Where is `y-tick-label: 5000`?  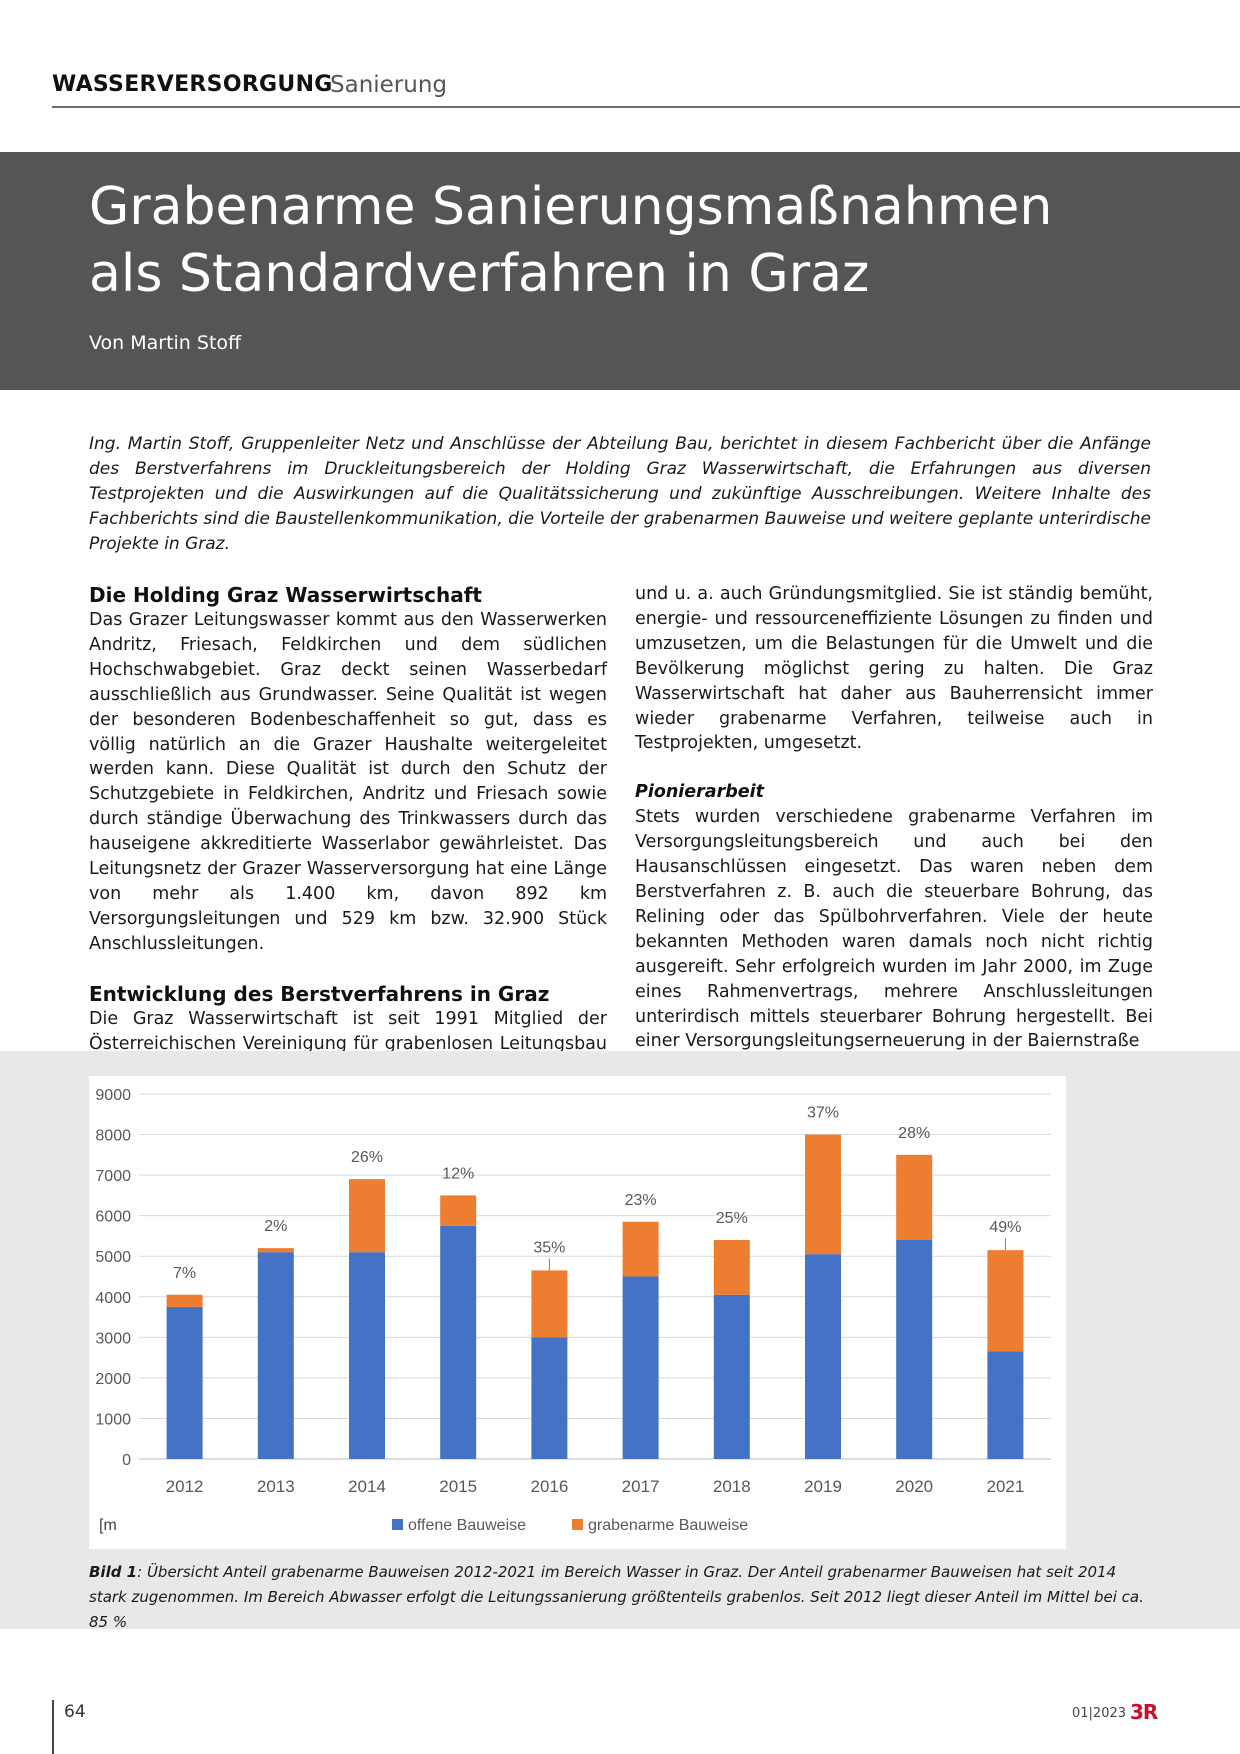 y-tick-label: 5000 is located at coordinates (113, 1257).